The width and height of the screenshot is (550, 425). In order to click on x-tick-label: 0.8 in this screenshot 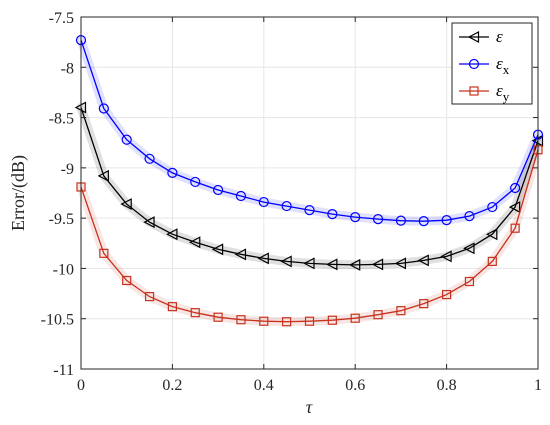, I will do `click(447, 385)`.